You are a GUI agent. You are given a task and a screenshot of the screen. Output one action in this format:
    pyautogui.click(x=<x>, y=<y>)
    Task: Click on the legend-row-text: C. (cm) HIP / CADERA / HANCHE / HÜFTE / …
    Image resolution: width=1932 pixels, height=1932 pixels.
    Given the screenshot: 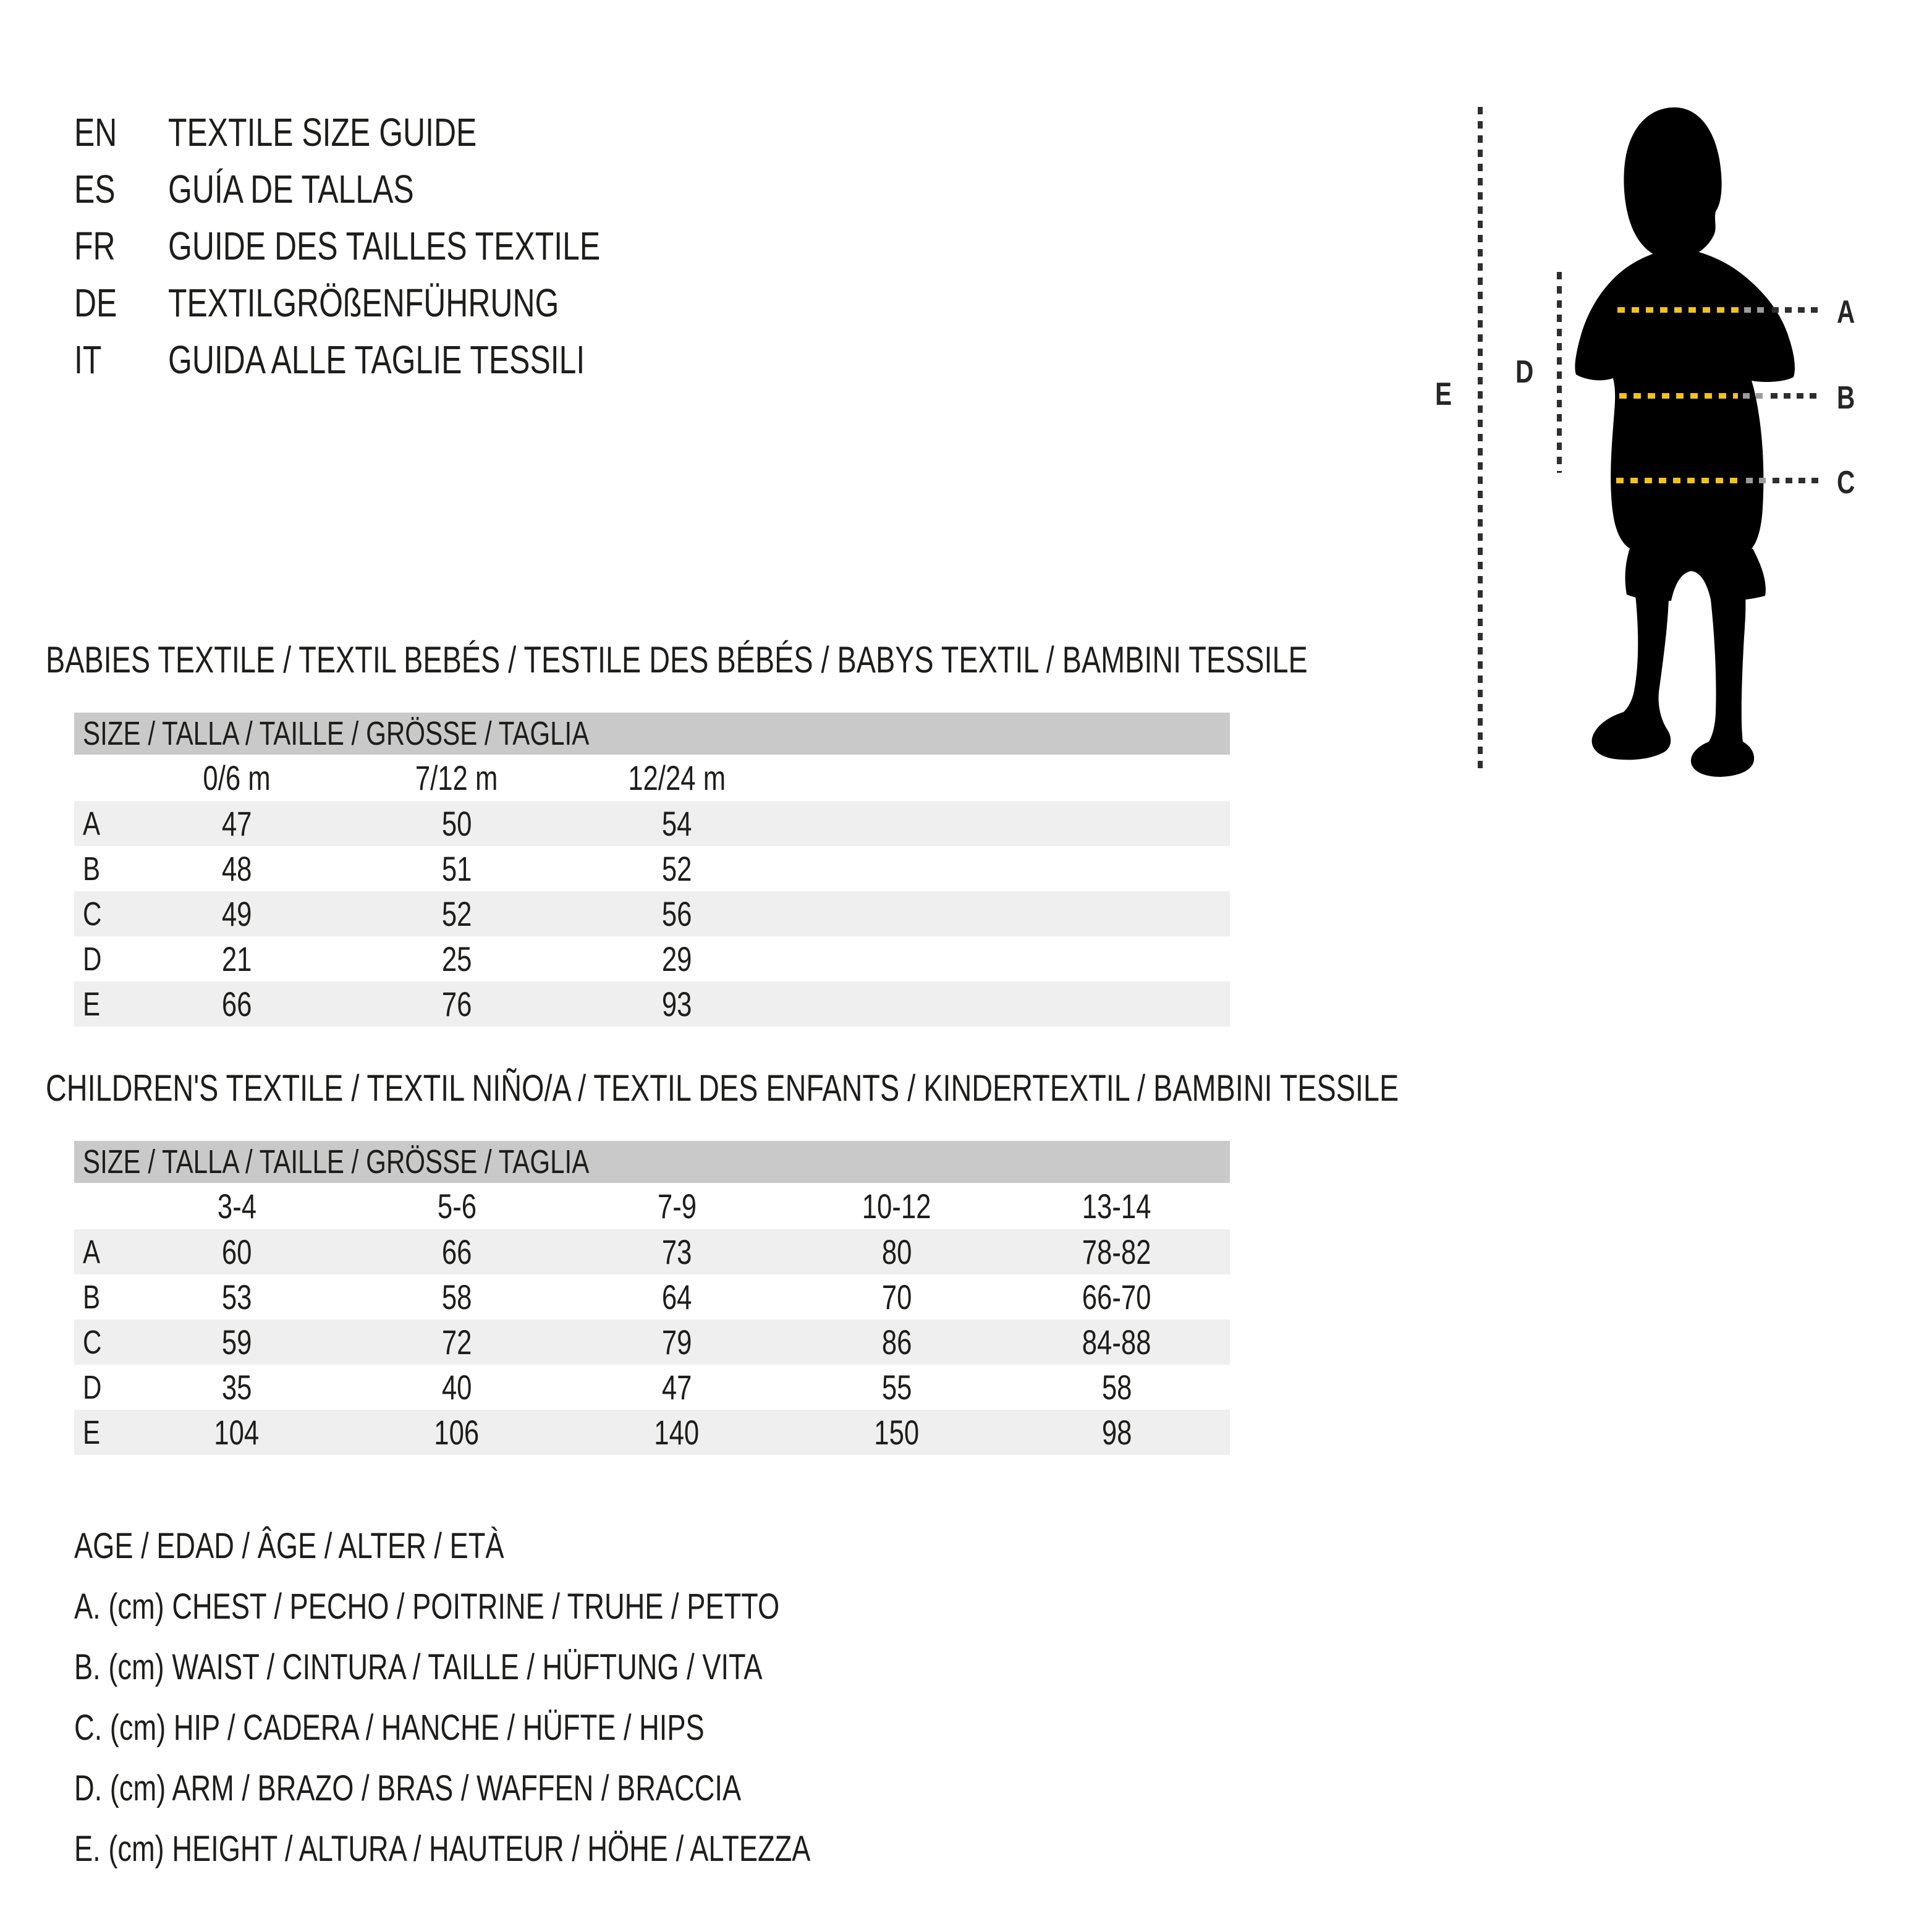 What is the action you would take?
    pyautogui.click(x=389, y=1727)
    